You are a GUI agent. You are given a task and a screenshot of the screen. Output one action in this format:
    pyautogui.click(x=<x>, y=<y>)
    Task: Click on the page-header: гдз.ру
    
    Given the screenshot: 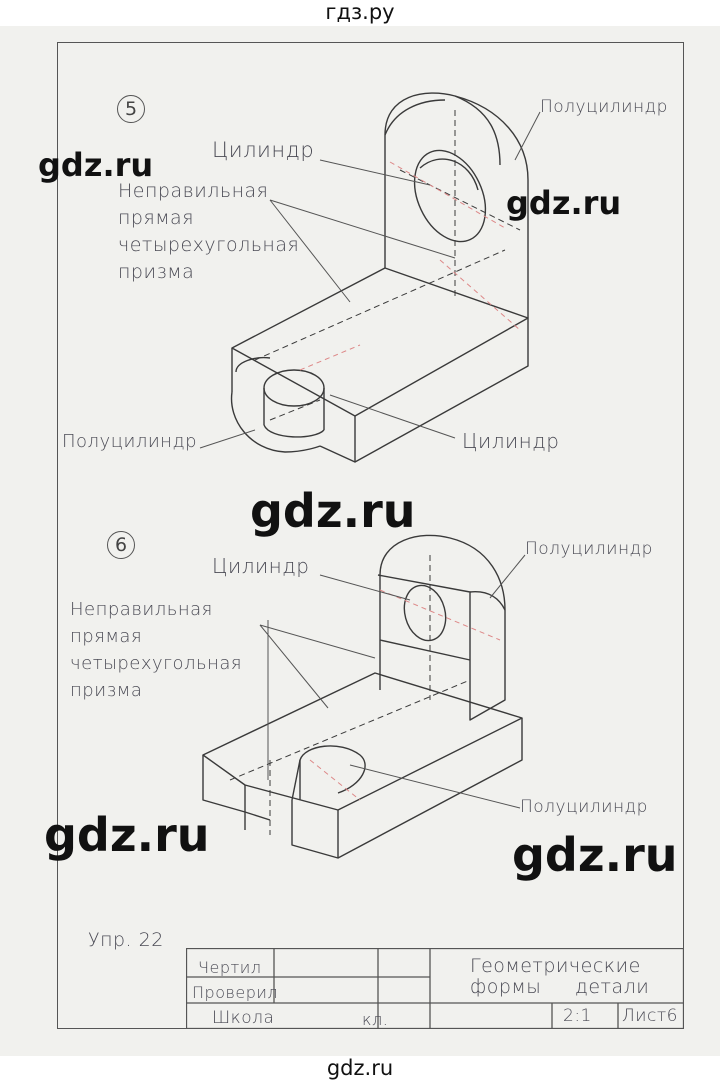 What is the action you would take?
    pyautogui.click(x=360, y=13)
    